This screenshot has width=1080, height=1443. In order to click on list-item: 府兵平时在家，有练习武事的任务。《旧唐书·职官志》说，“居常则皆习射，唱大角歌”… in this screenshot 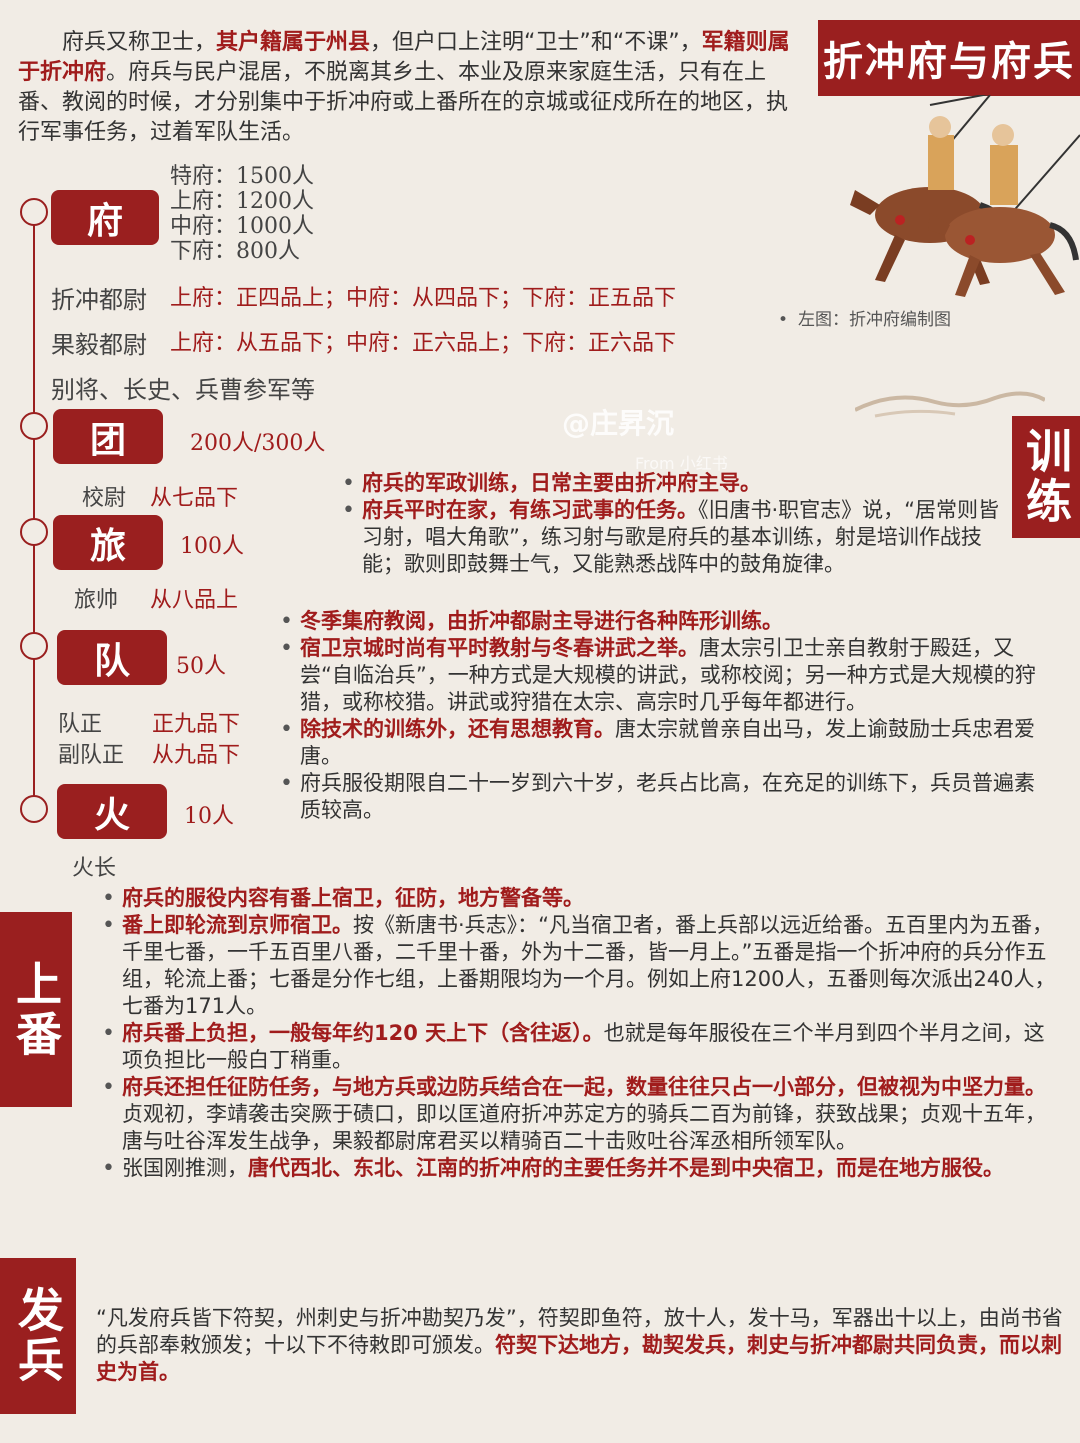, I will do `click(670, 537)`.